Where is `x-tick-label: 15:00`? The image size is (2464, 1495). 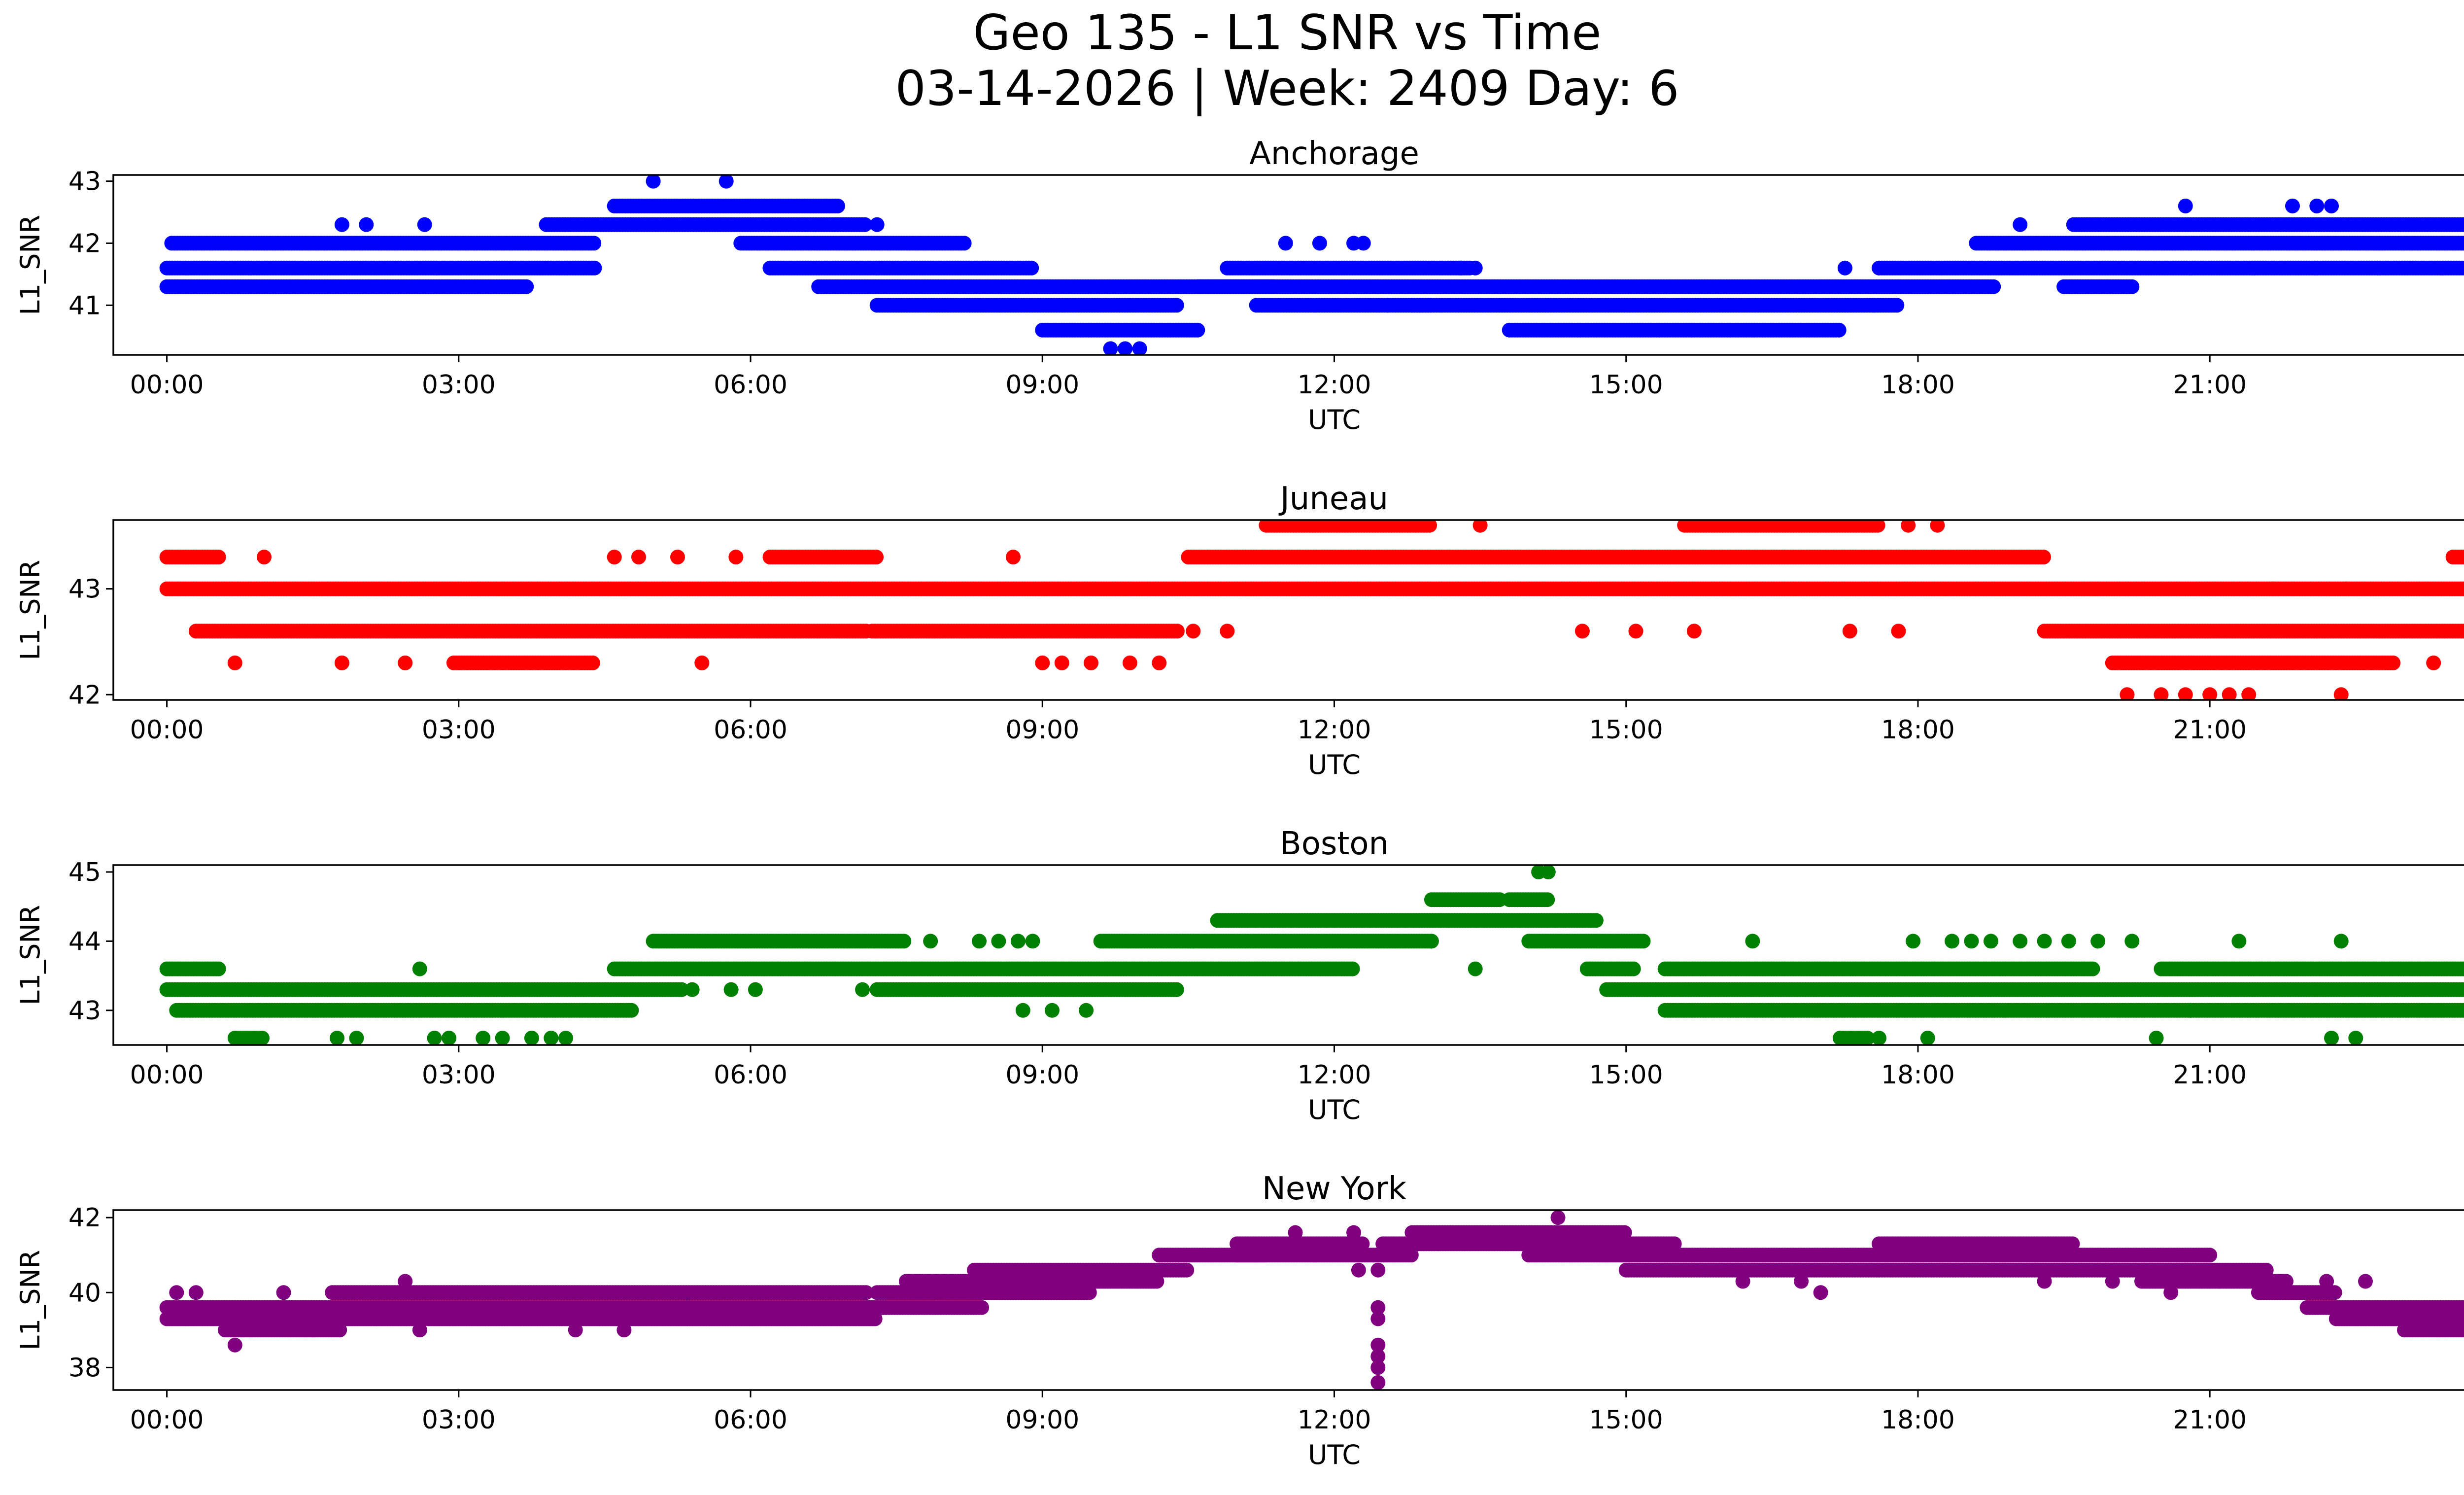 x-tick-label: 15:00 is located at coordinates (1626, 385).